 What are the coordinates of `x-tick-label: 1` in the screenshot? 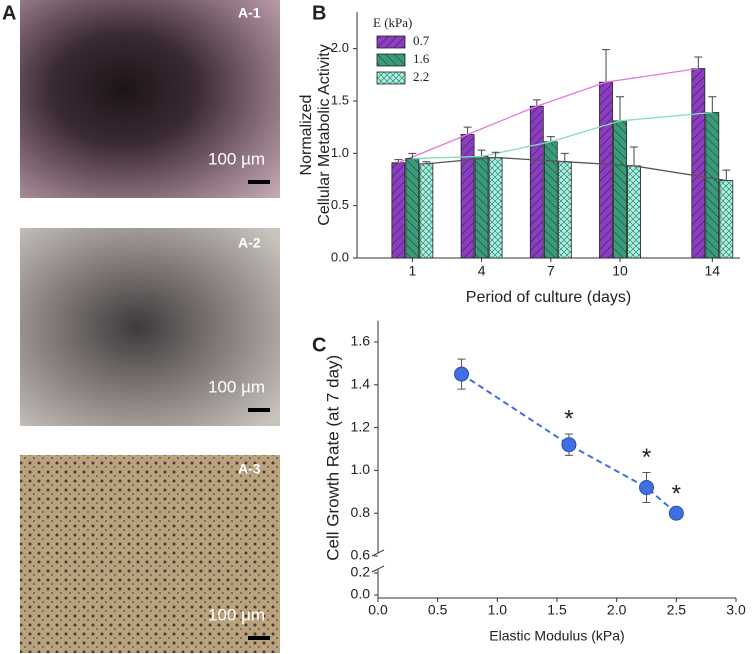 It's located at (412, 271).